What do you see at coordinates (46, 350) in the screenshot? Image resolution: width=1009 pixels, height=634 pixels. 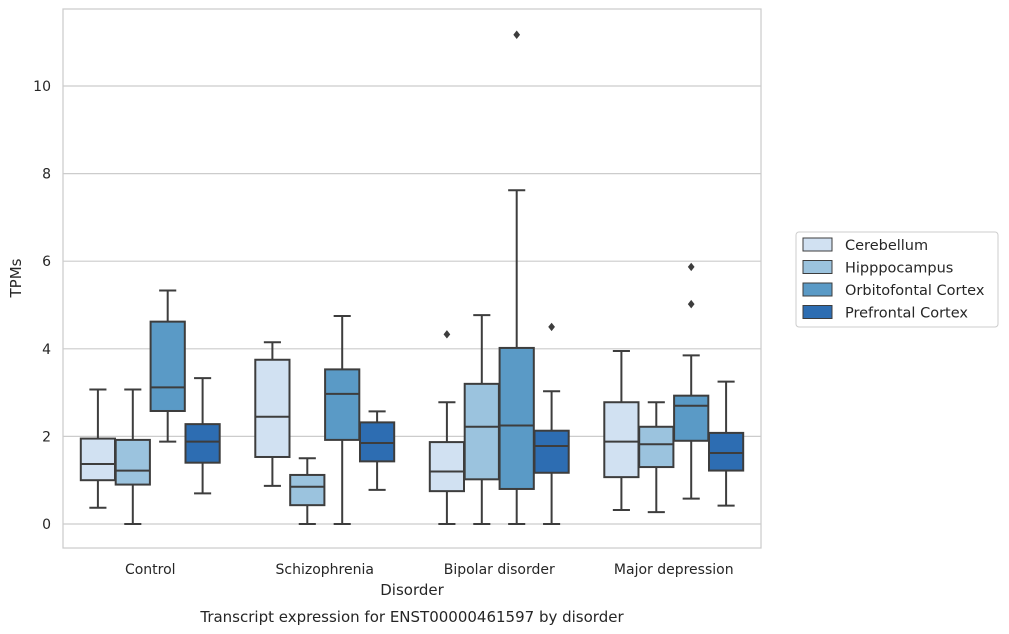 I see `y-tick-label: 4` at bounding box center [46, 350].